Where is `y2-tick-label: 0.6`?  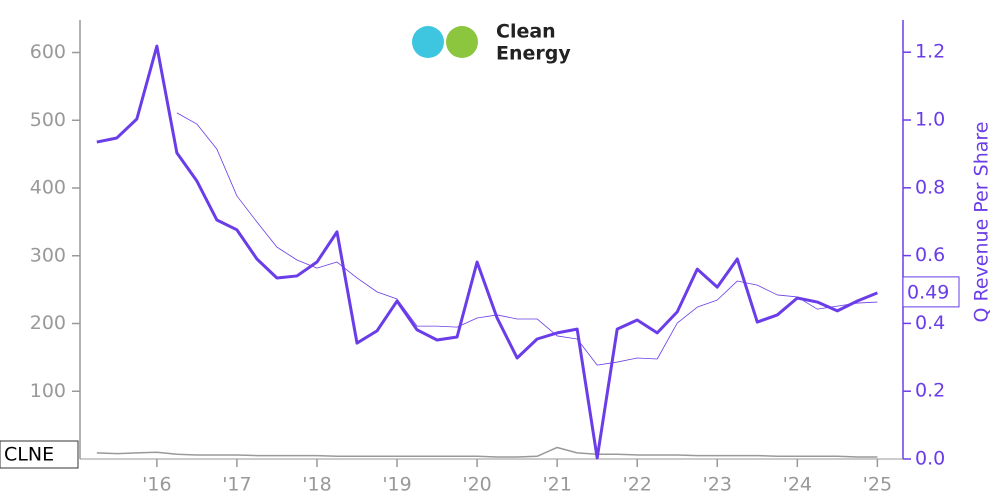
y2-tick-label: 0.6 is located at coordinates (930, 255).